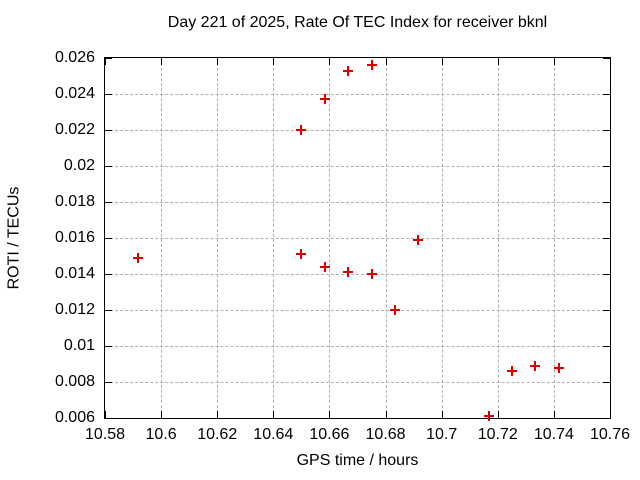 The height and width of the screenshot is (480, 640). What do you see at coordinates (74, 381) in the screenshot?
I see `y-tick-label: 0.008` at bounding box center [74, 381].